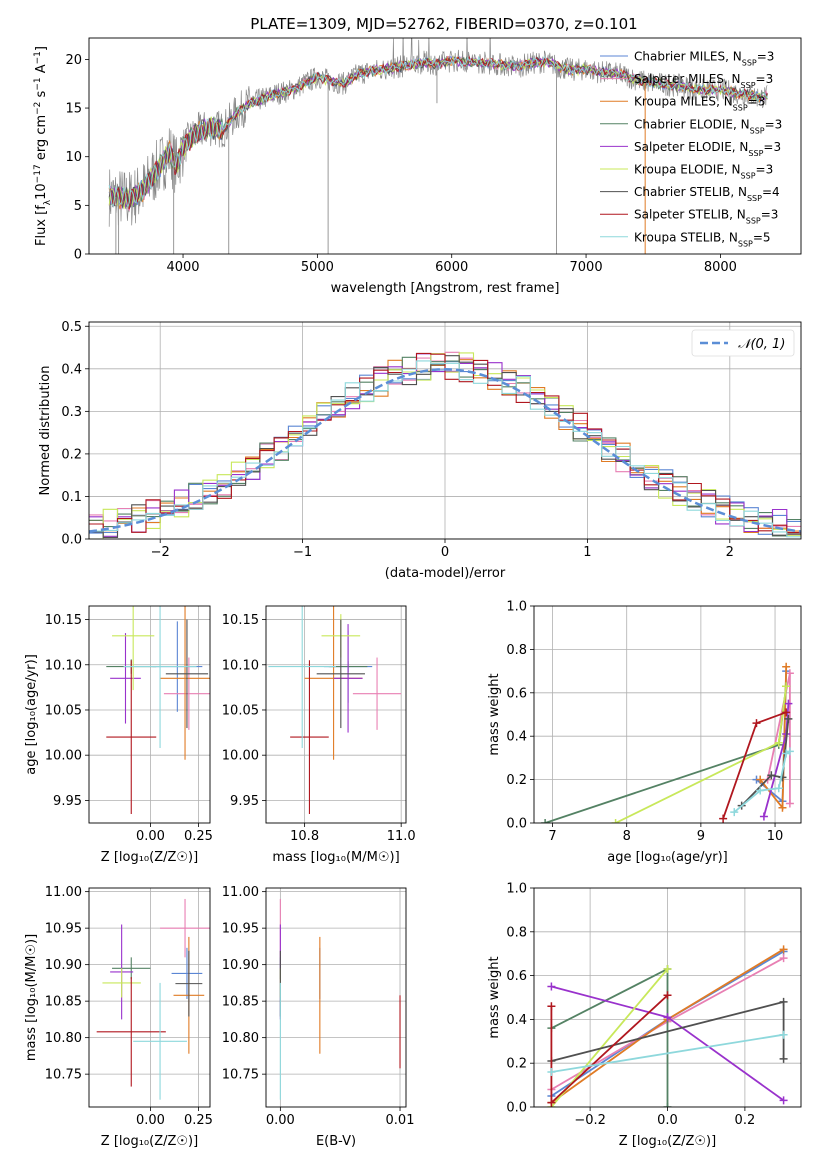 This screenshot has width=819, height=1170. Describe the element at coordinates (667, 857) in the screenshot. I see `x-axis-label: age [log₁₀(age/yr)]` at that location.